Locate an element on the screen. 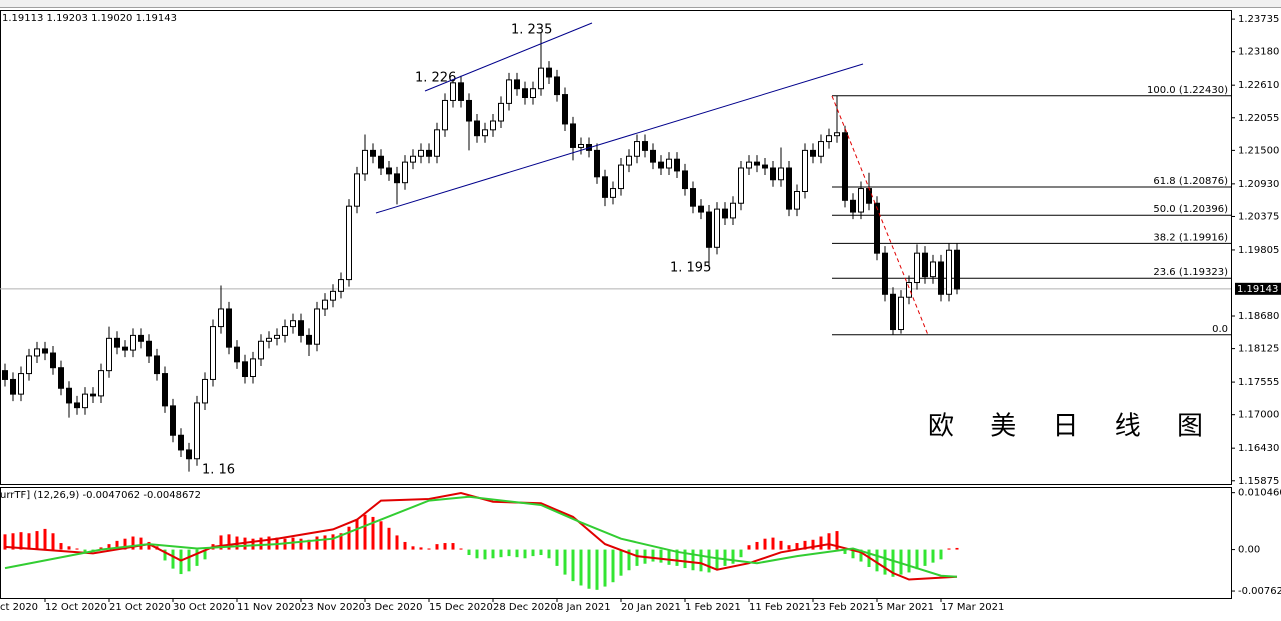  y-tick-label: 1.19805 is located at coordinates (1258, 250).